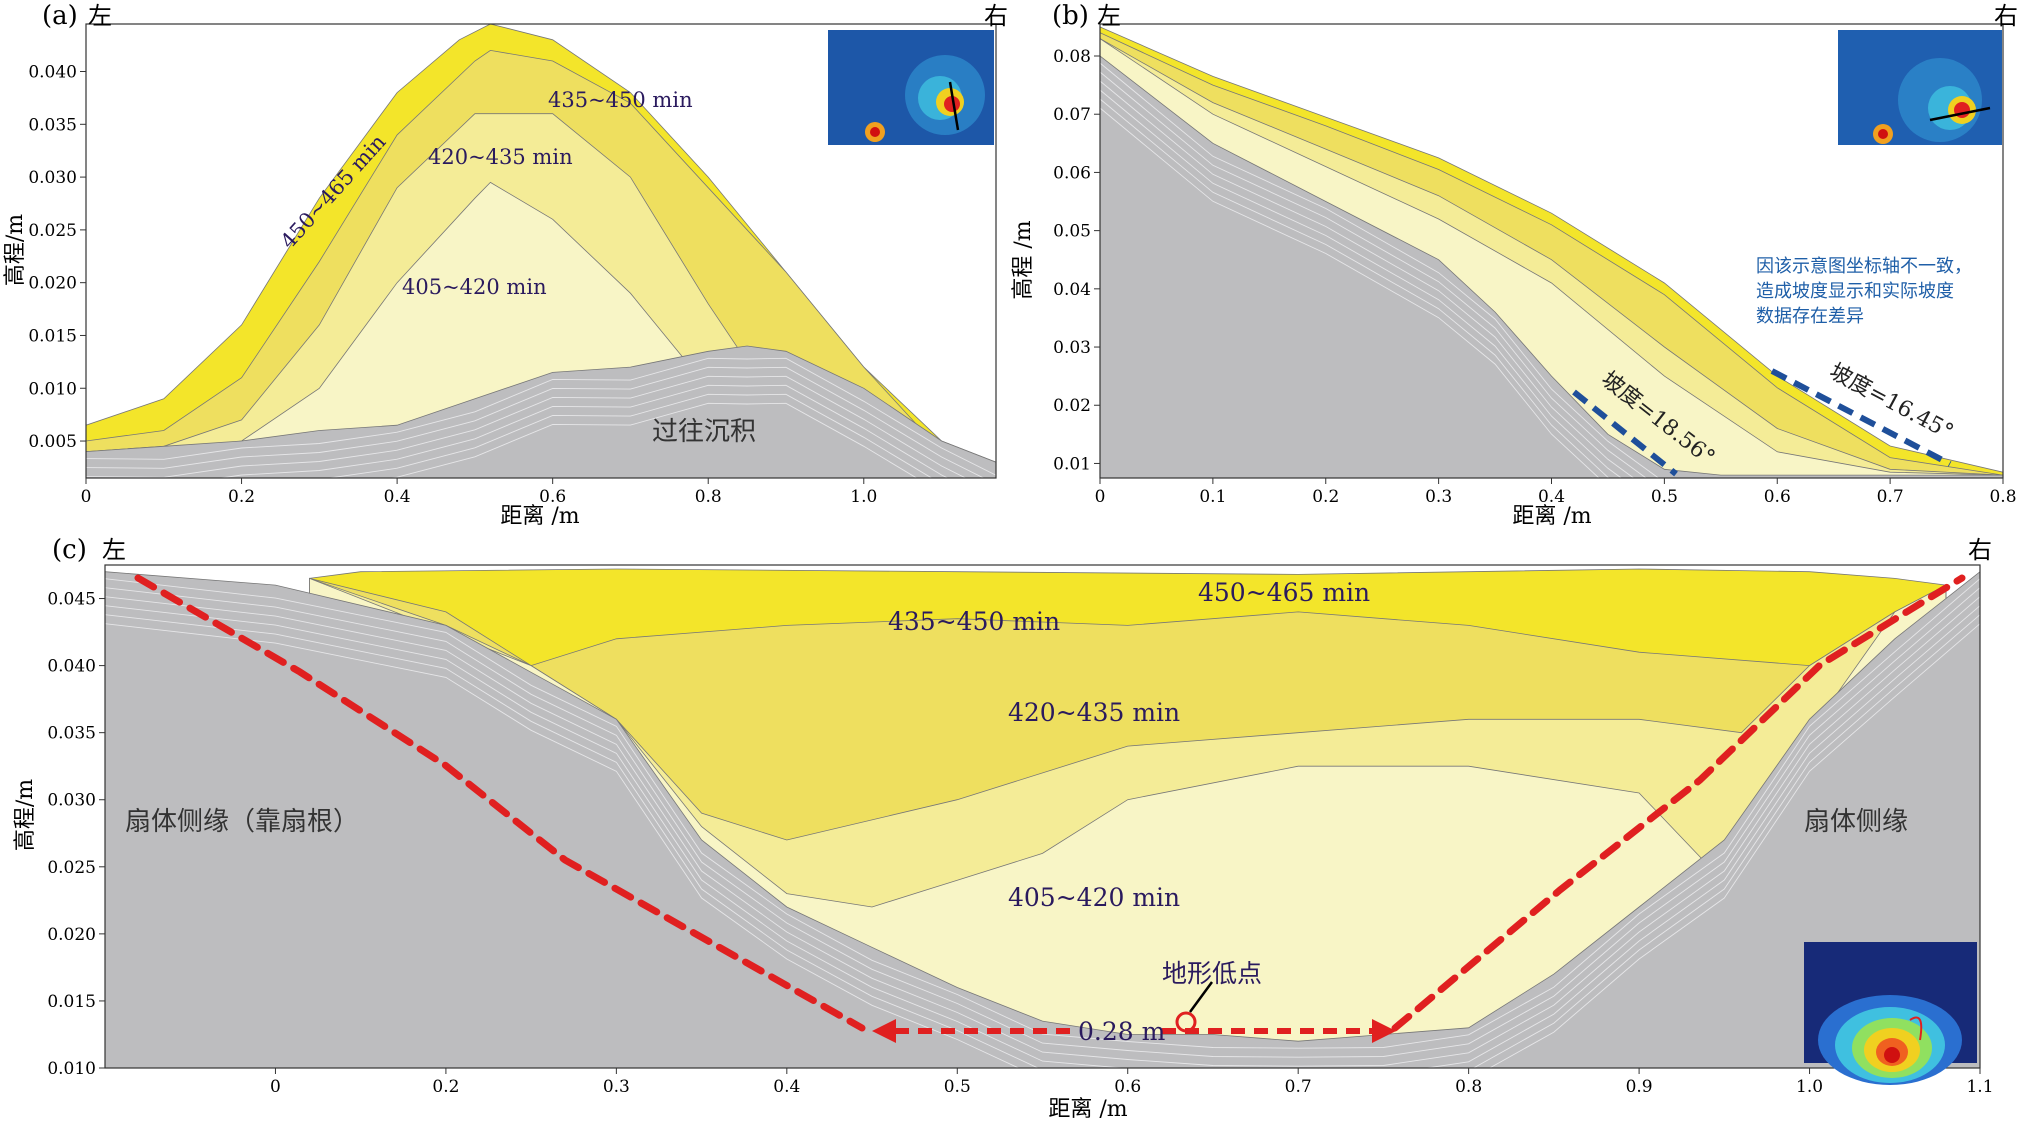  Describe the element at coordinates (52, 336) in the screenshot. I see `panel-a-ytick-label: 0.015` at that location.